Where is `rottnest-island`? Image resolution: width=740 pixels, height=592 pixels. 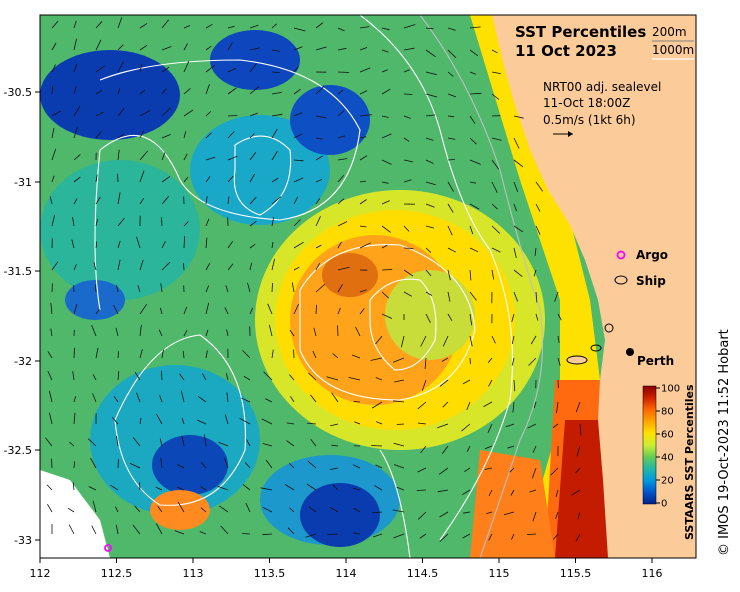 rottnest-island is located at coordinates (577, 360).